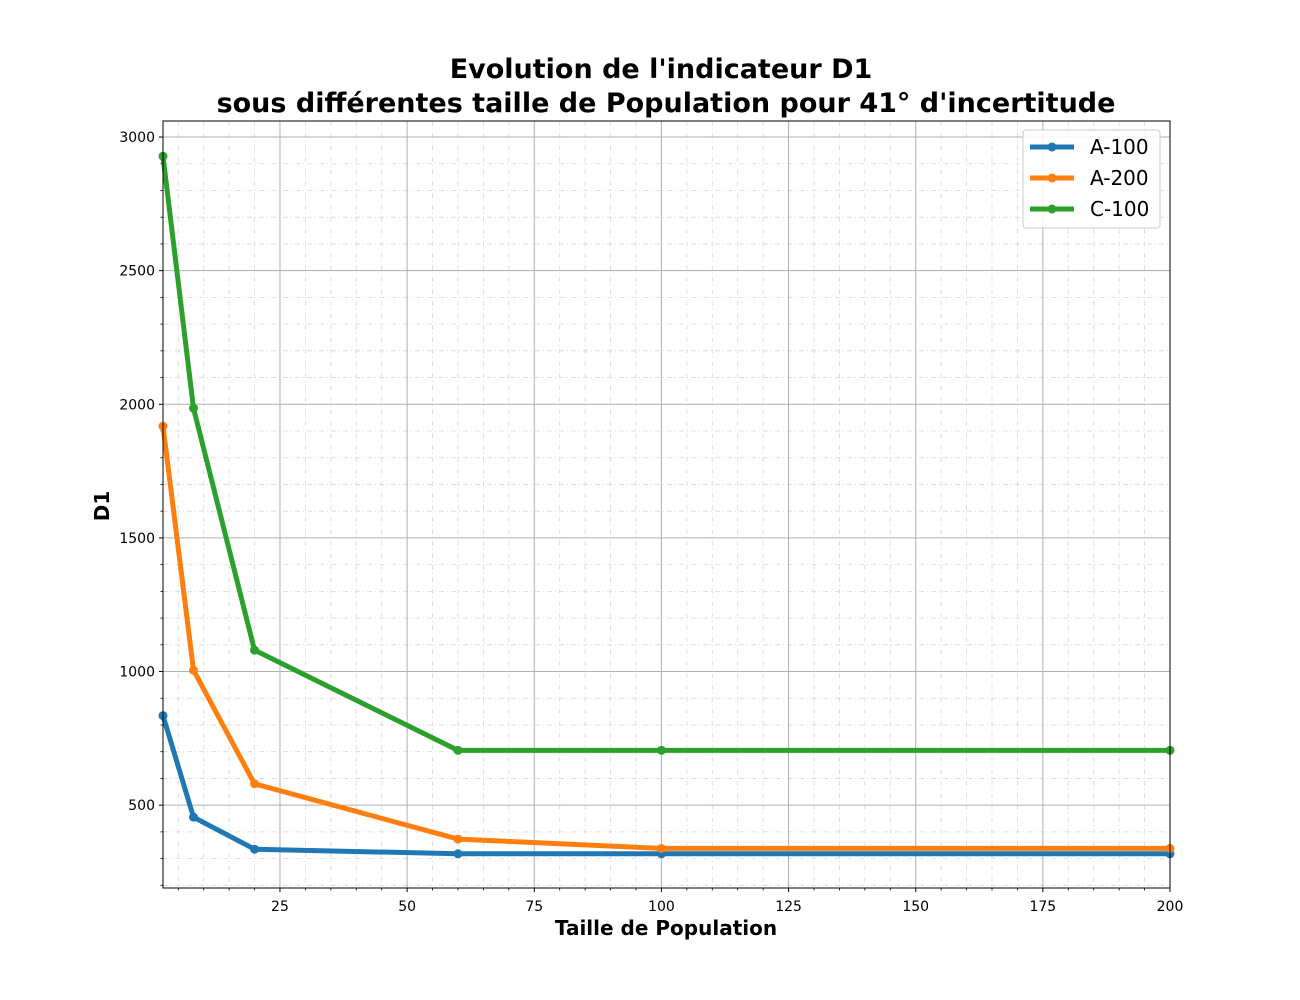  What do you see at coordinates (141, 472) in the screenshot?
I see `y-axis-ticks: 500 1000 1500 2000 2500 3000` at bounding box center [141, 472].